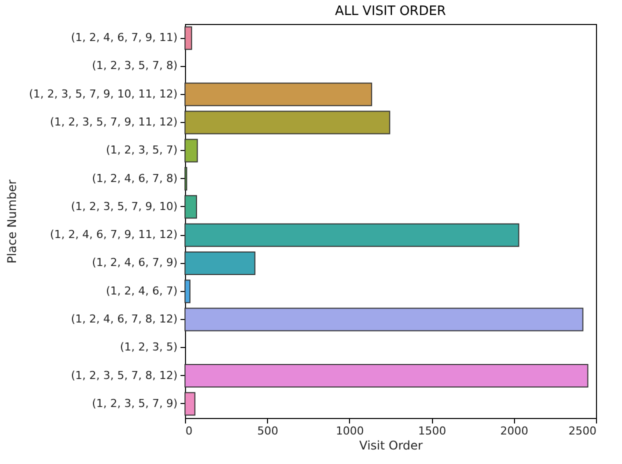 Image resolution: width=622 pixels, height=464 pixels. What do you see at coordinates (135, 178) in the screenshot?
I see `y-tick-label: (1, 2, 4, 6, 7, 8)` at bounding box center [135, 178].